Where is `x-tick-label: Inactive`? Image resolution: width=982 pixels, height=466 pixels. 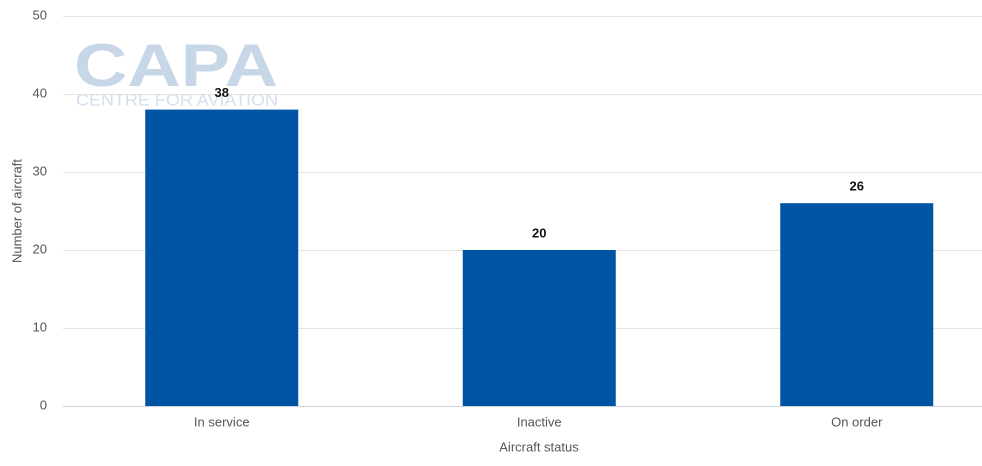 x-tick-label: Inactive is located at coordinates (539, 421).